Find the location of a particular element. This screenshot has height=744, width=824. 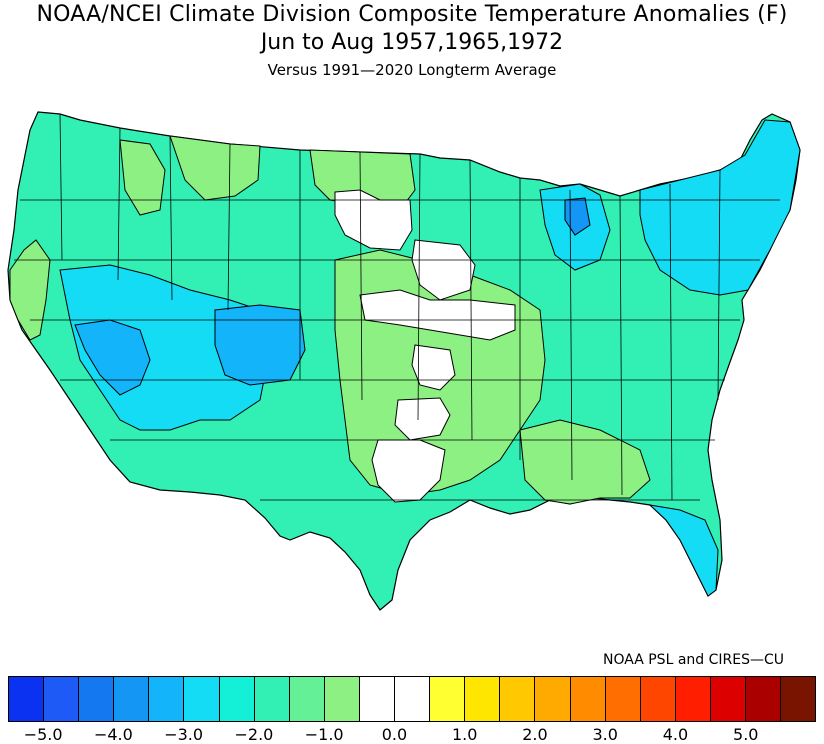

region-light-green-west is located at coordinates (30, 290).